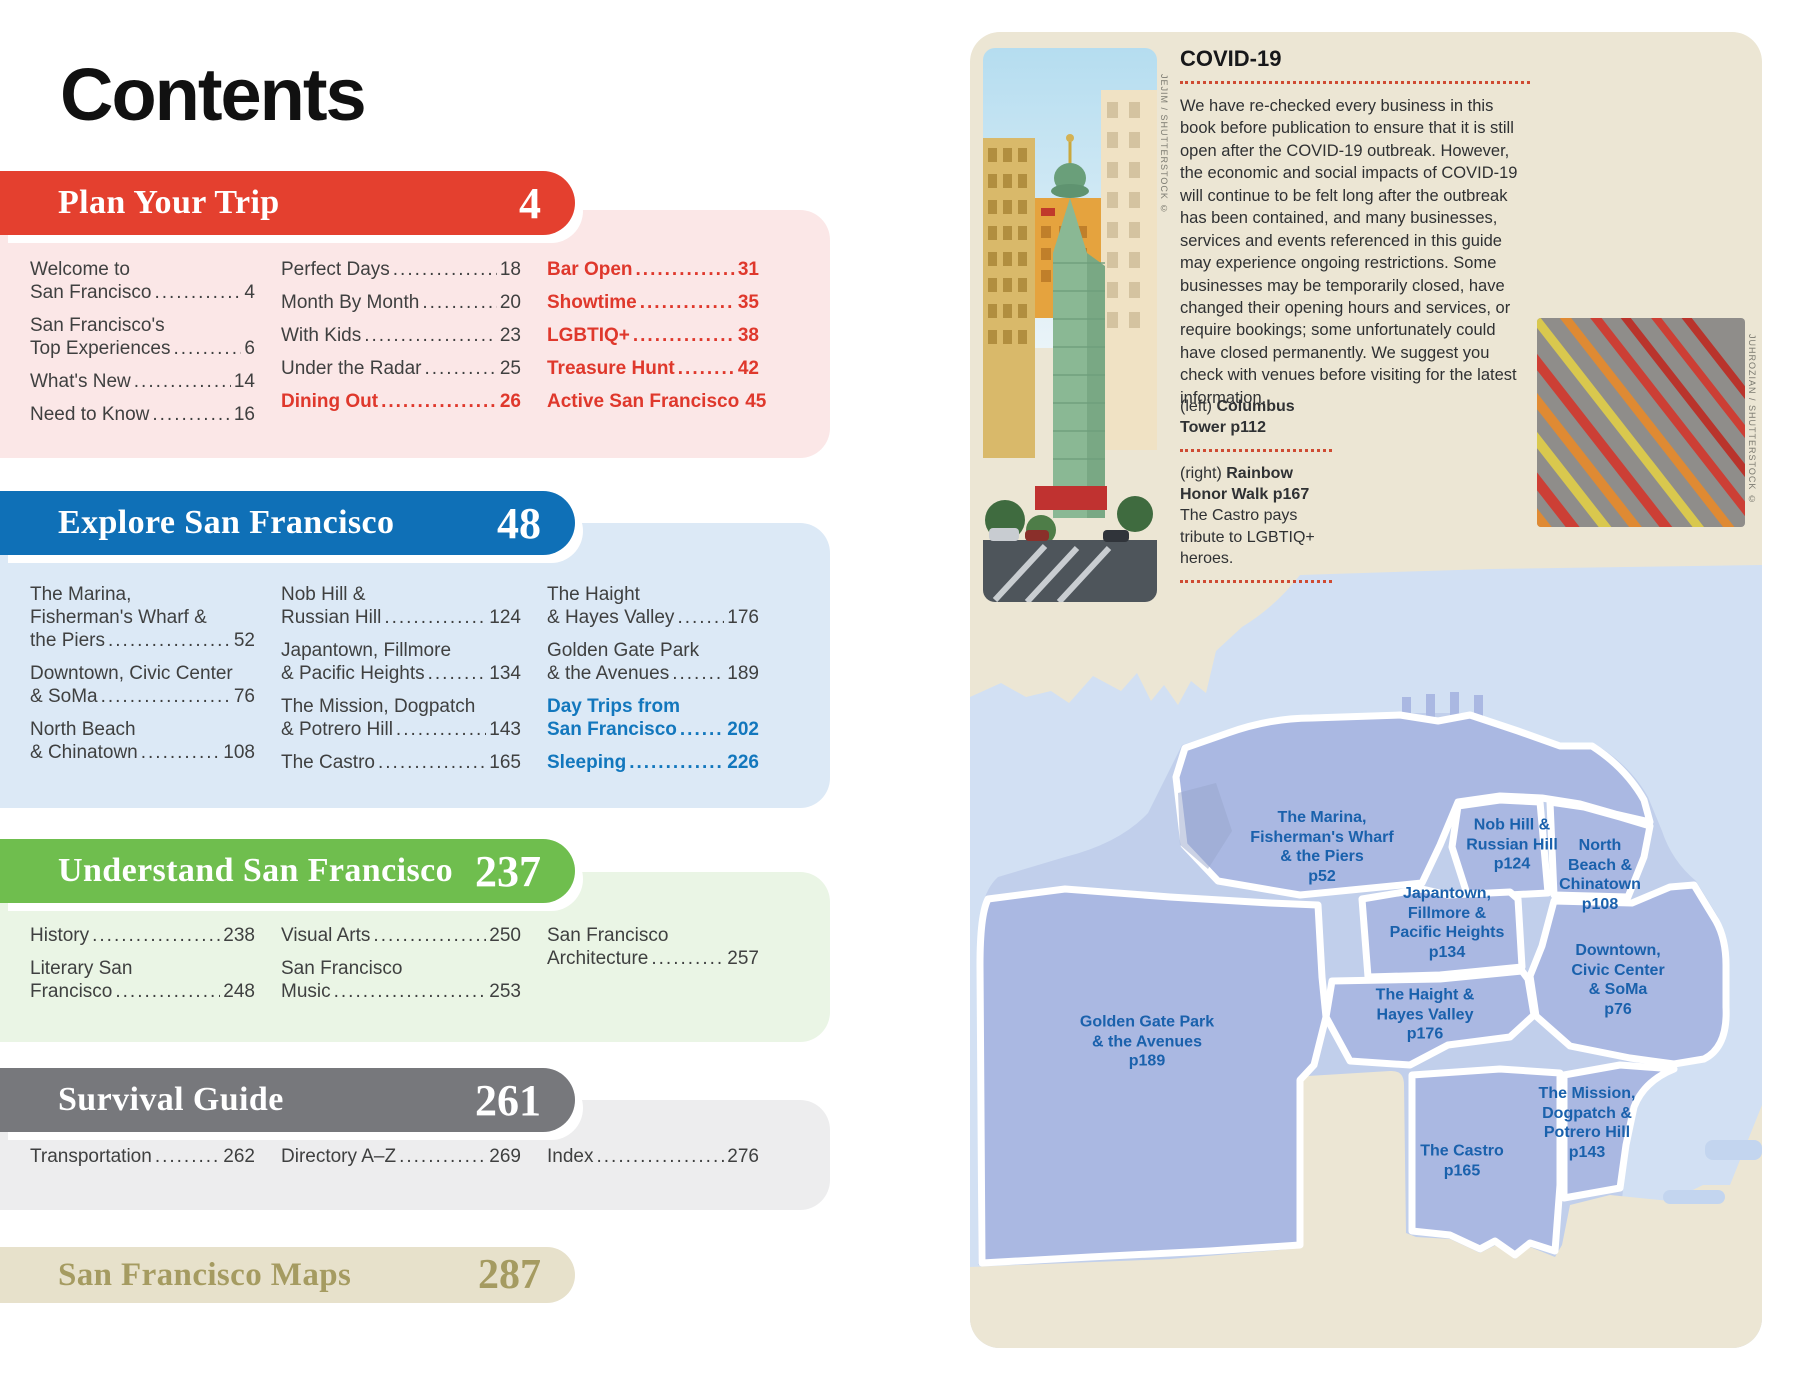 The image size is (1800, 1385). What do you see at coordinates (142, 741) in the screenshot?
I see `toc-entry: North Beach & Chinatown 108` at bounding box center [142, 741].